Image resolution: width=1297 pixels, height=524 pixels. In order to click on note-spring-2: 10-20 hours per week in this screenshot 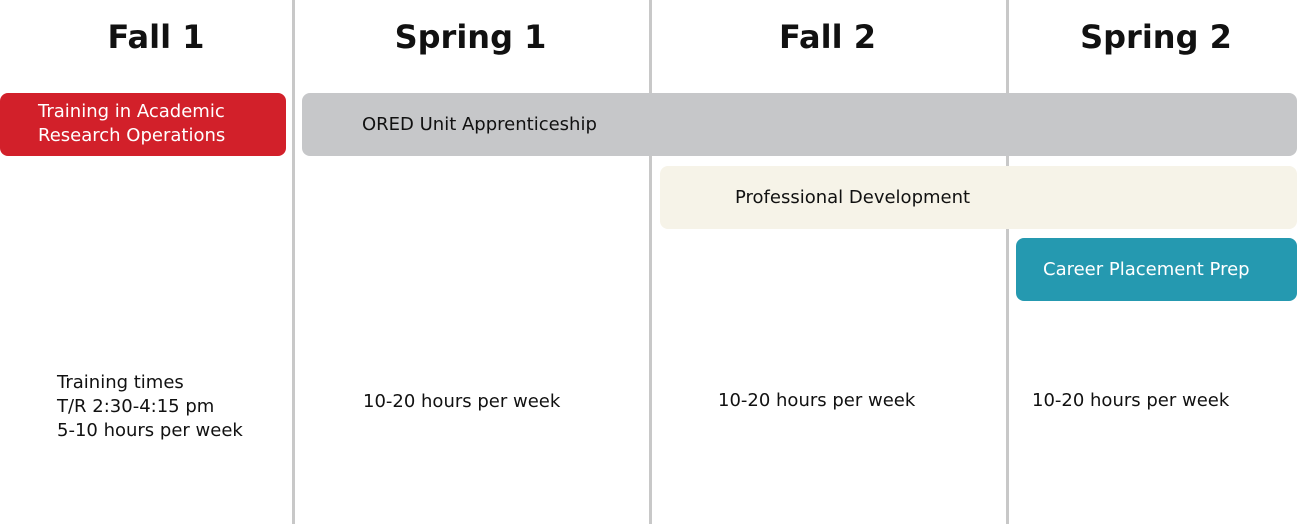, I will do `click(1131, 400)`.